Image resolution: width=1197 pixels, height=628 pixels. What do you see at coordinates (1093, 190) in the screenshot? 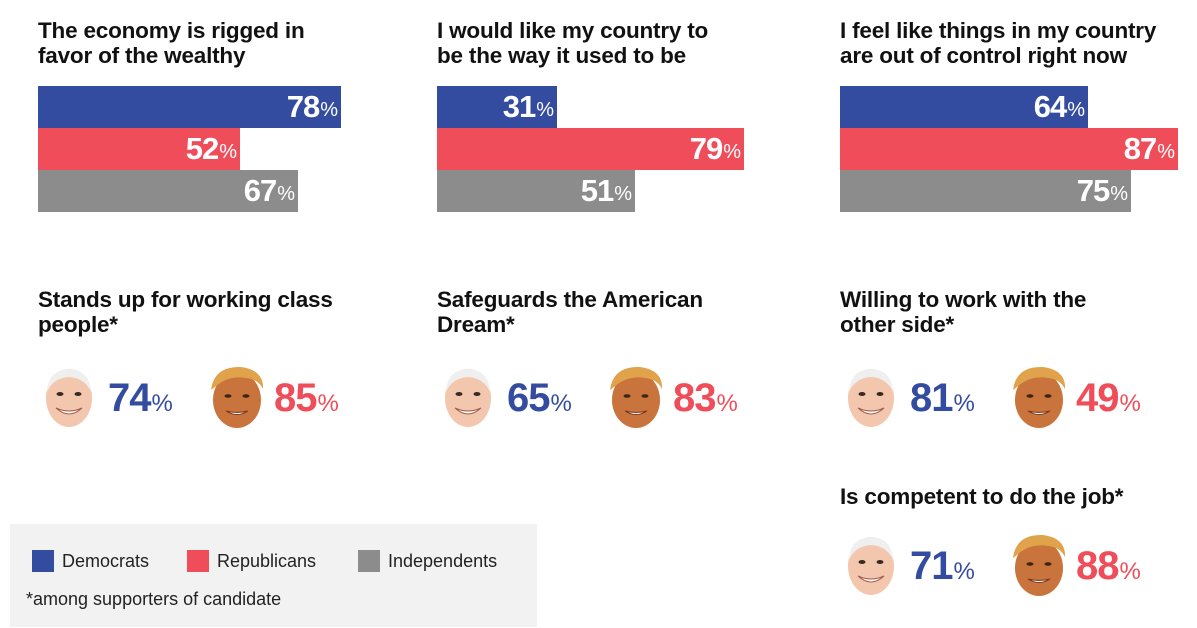
I see `bar-value-label: 75` at bounding box center [1093, 190].